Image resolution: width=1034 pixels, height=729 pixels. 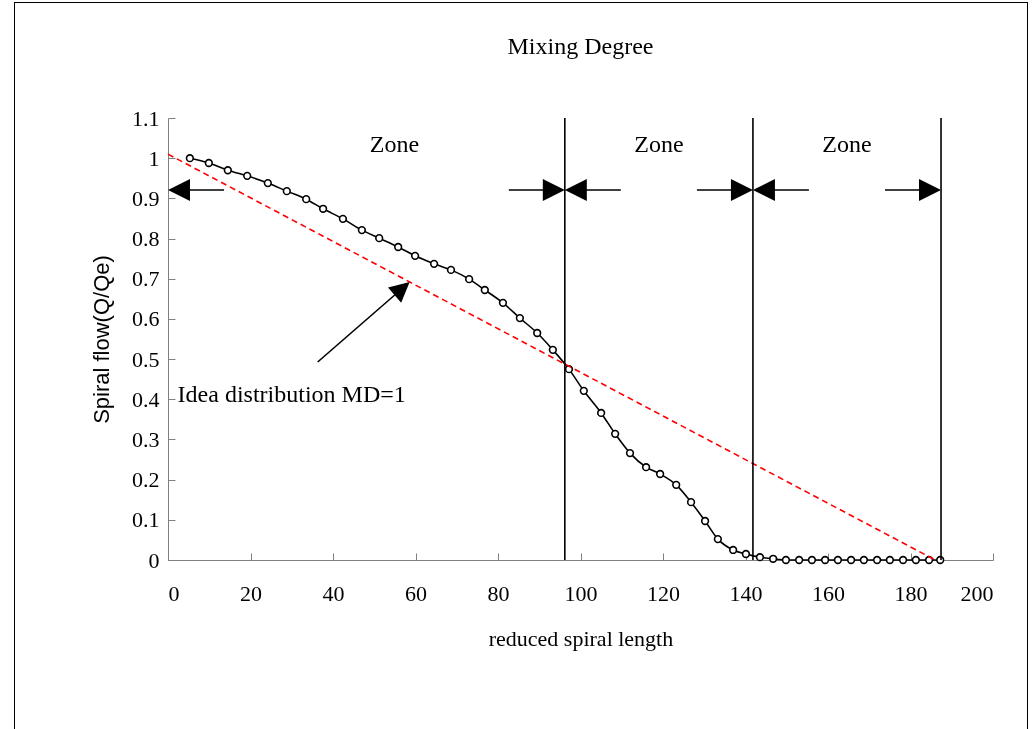 I want to click on y-tick-label: 0.4, so click(x=146, y=399).